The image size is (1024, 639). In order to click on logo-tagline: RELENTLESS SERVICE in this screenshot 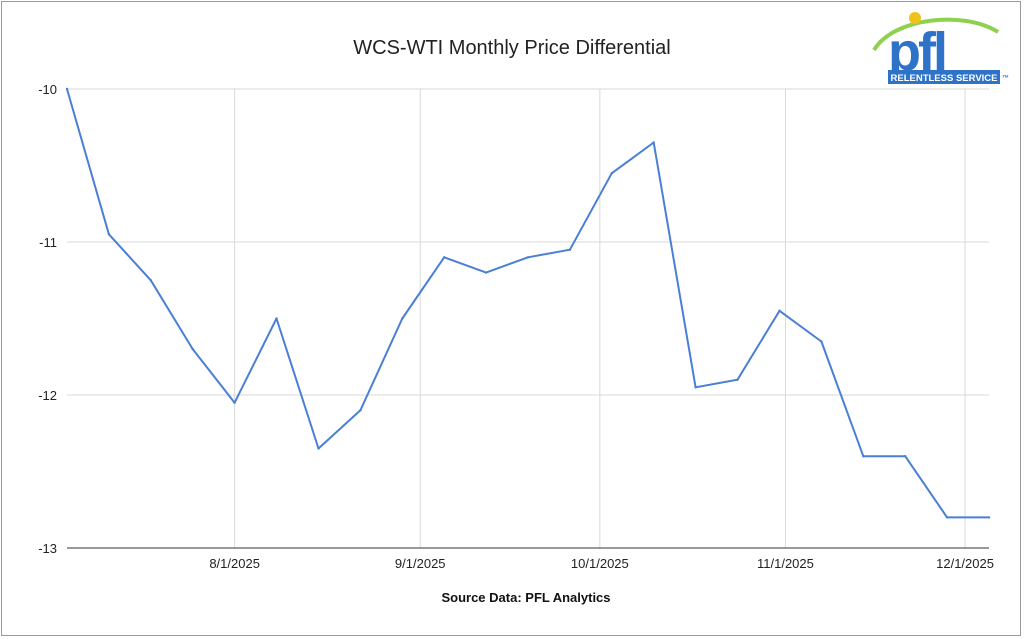, I will do `click(944, 78)`.